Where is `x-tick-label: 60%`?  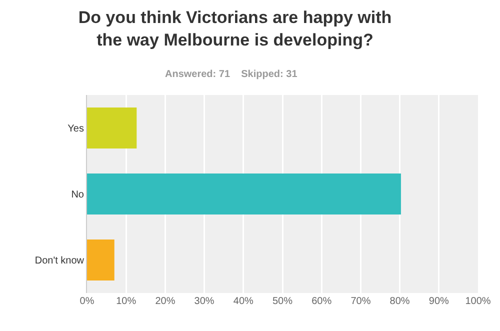 x-tick-label: 60% is located at coordinates (322, 301).